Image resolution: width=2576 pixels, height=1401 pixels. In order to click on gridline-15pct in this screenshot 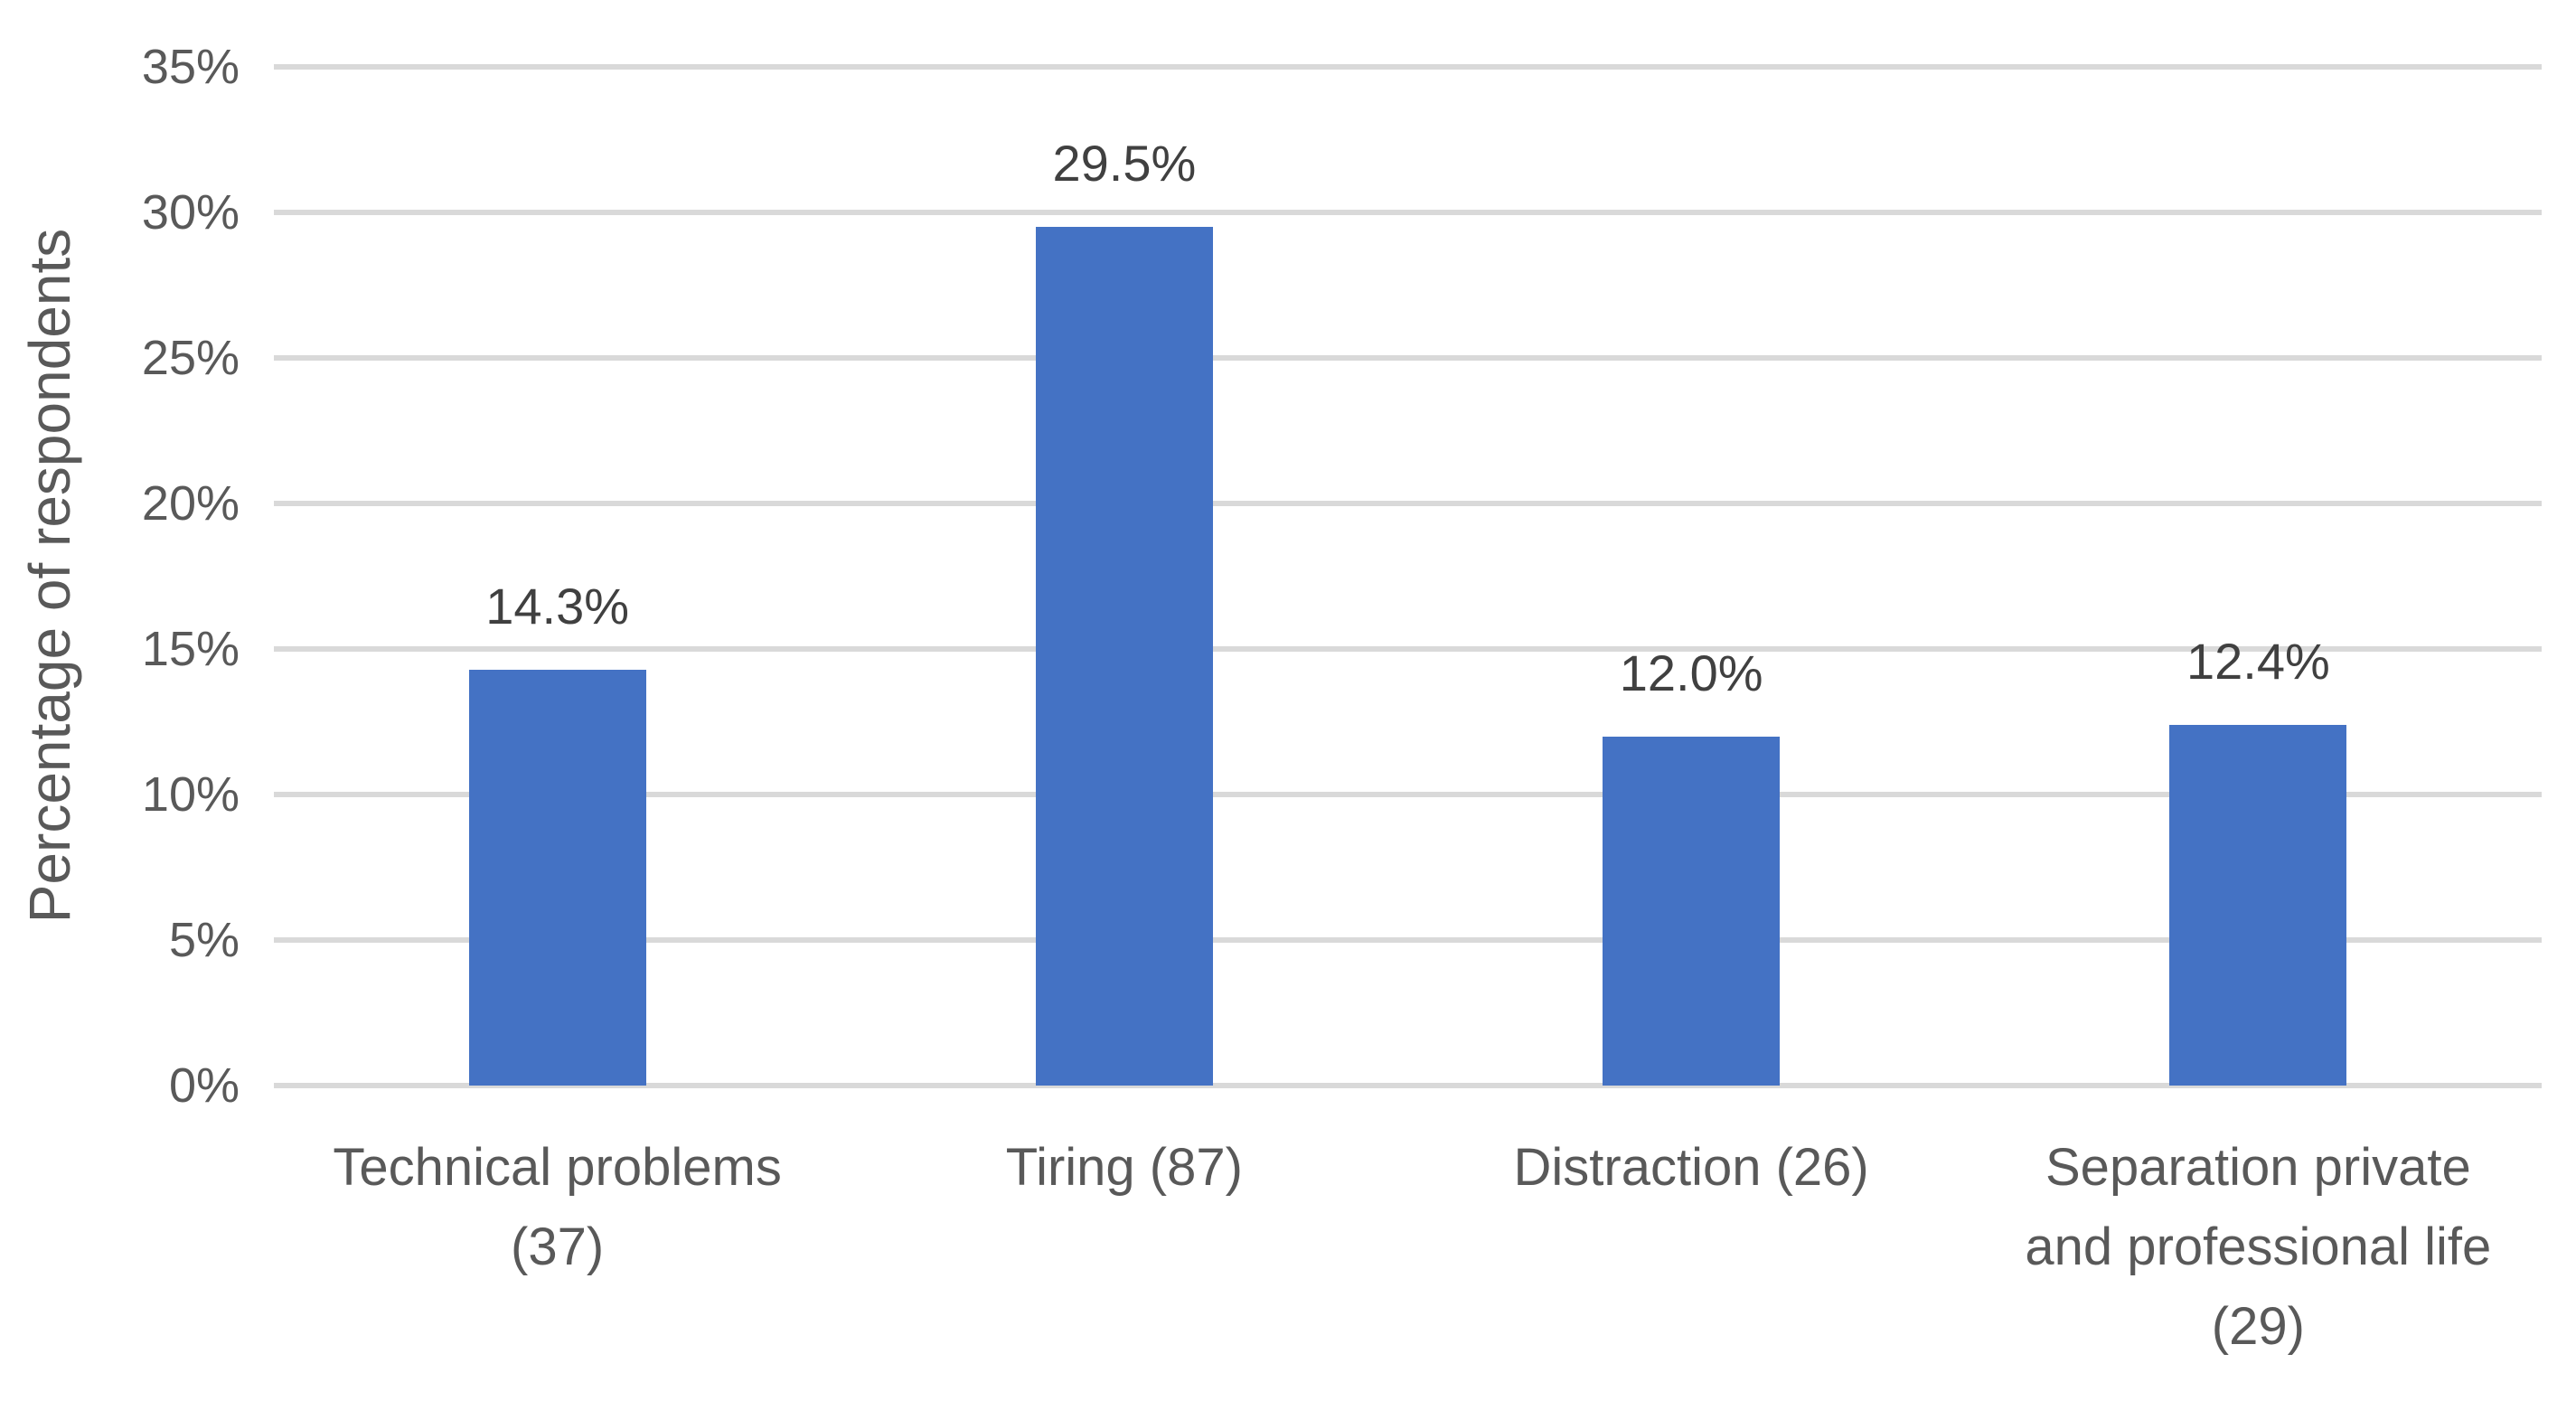, I will do `click(1408, 649)`.